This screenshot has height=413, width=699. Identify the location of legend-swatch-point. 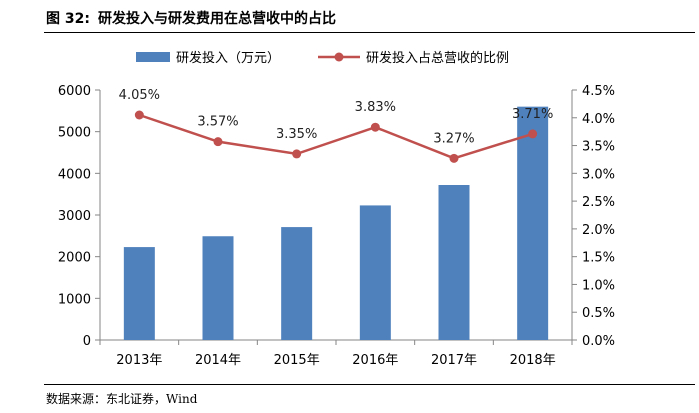
(339, 57).